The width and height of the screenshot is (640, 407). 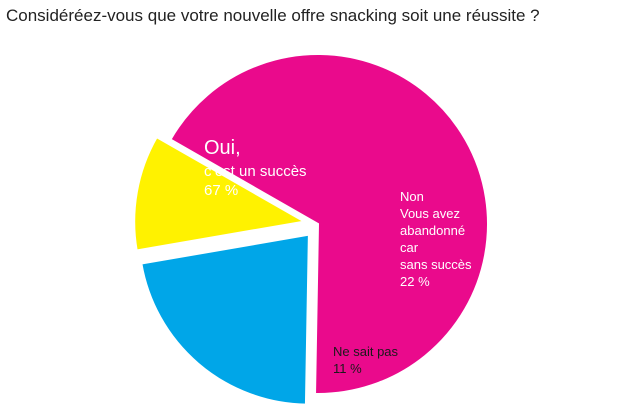 What do you see at coordinates (432, 230) in the screenshot?
I see `slice-label-line: abandonné` at bounding box center [432, 230].